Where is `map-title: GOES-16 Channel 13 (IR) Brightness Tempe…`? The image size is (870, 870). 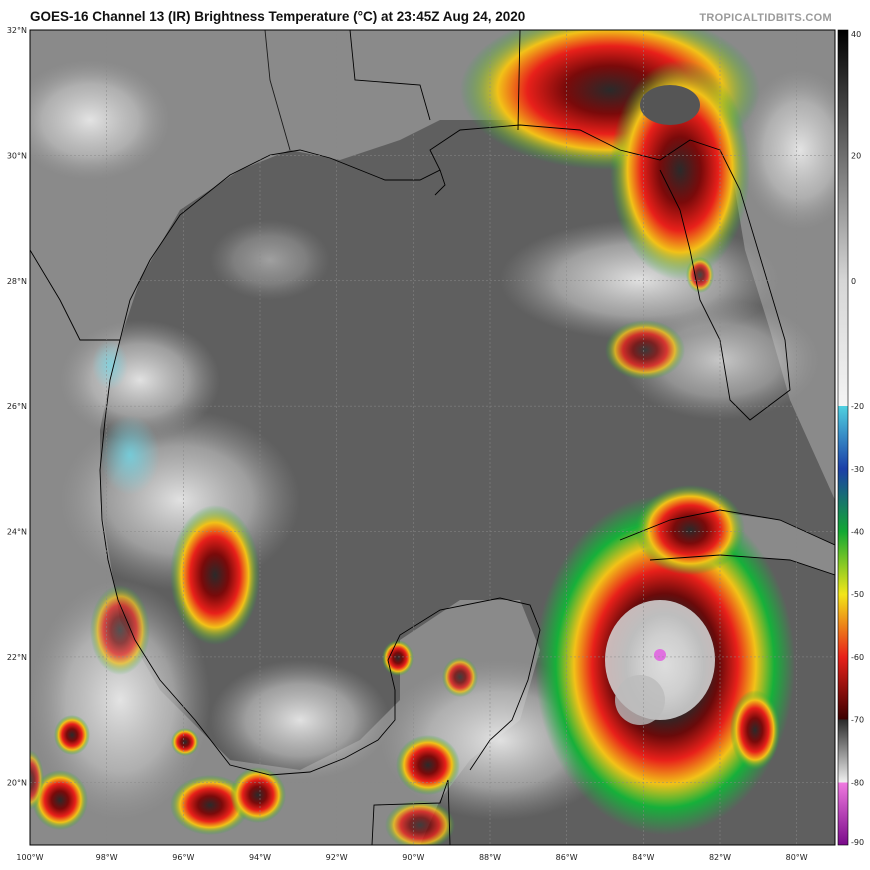 map-title: GOES-16 Channel 13 (IR) Brightness Tempe… is located at coordinates (278, 16).